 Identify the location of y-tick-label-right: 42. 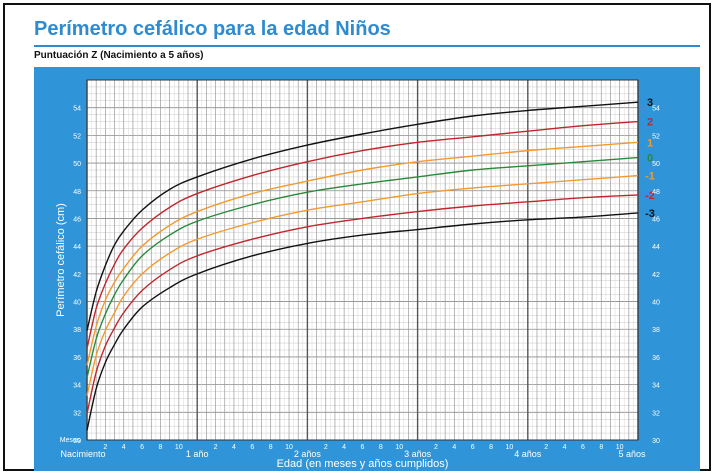
(656, 275).